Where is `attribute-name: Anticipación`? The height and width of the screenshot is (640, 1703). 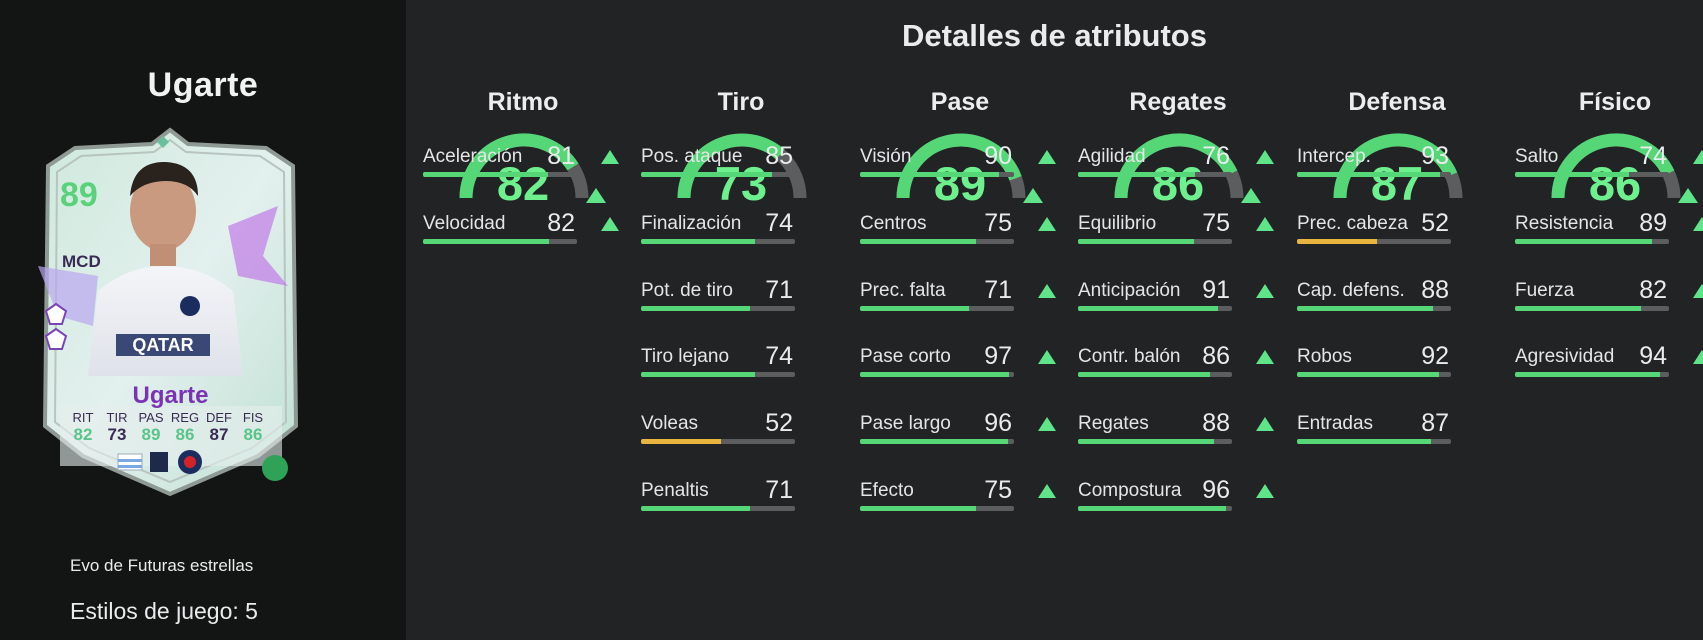
attribute-name: Anticipación is located at coordinates (1129, 290).